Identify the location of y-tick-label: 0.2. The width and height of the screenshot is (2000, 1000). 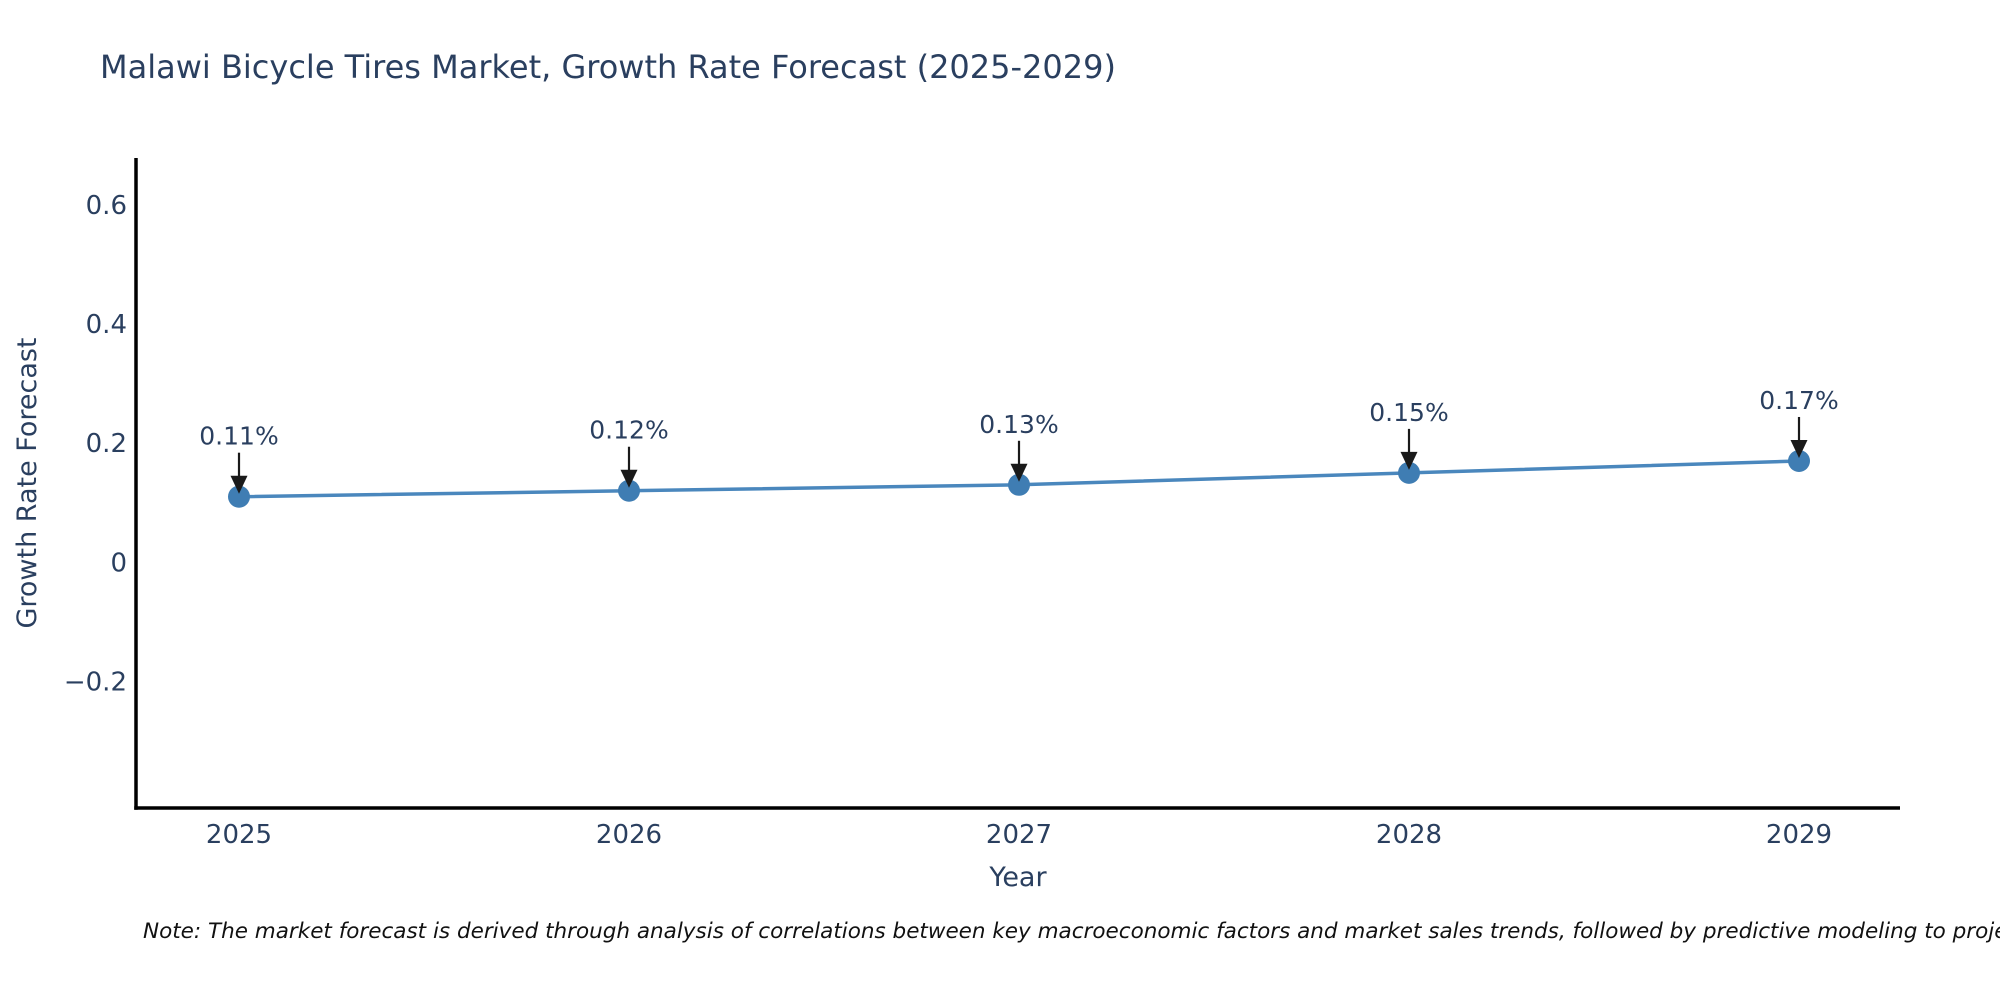
(106, 444).